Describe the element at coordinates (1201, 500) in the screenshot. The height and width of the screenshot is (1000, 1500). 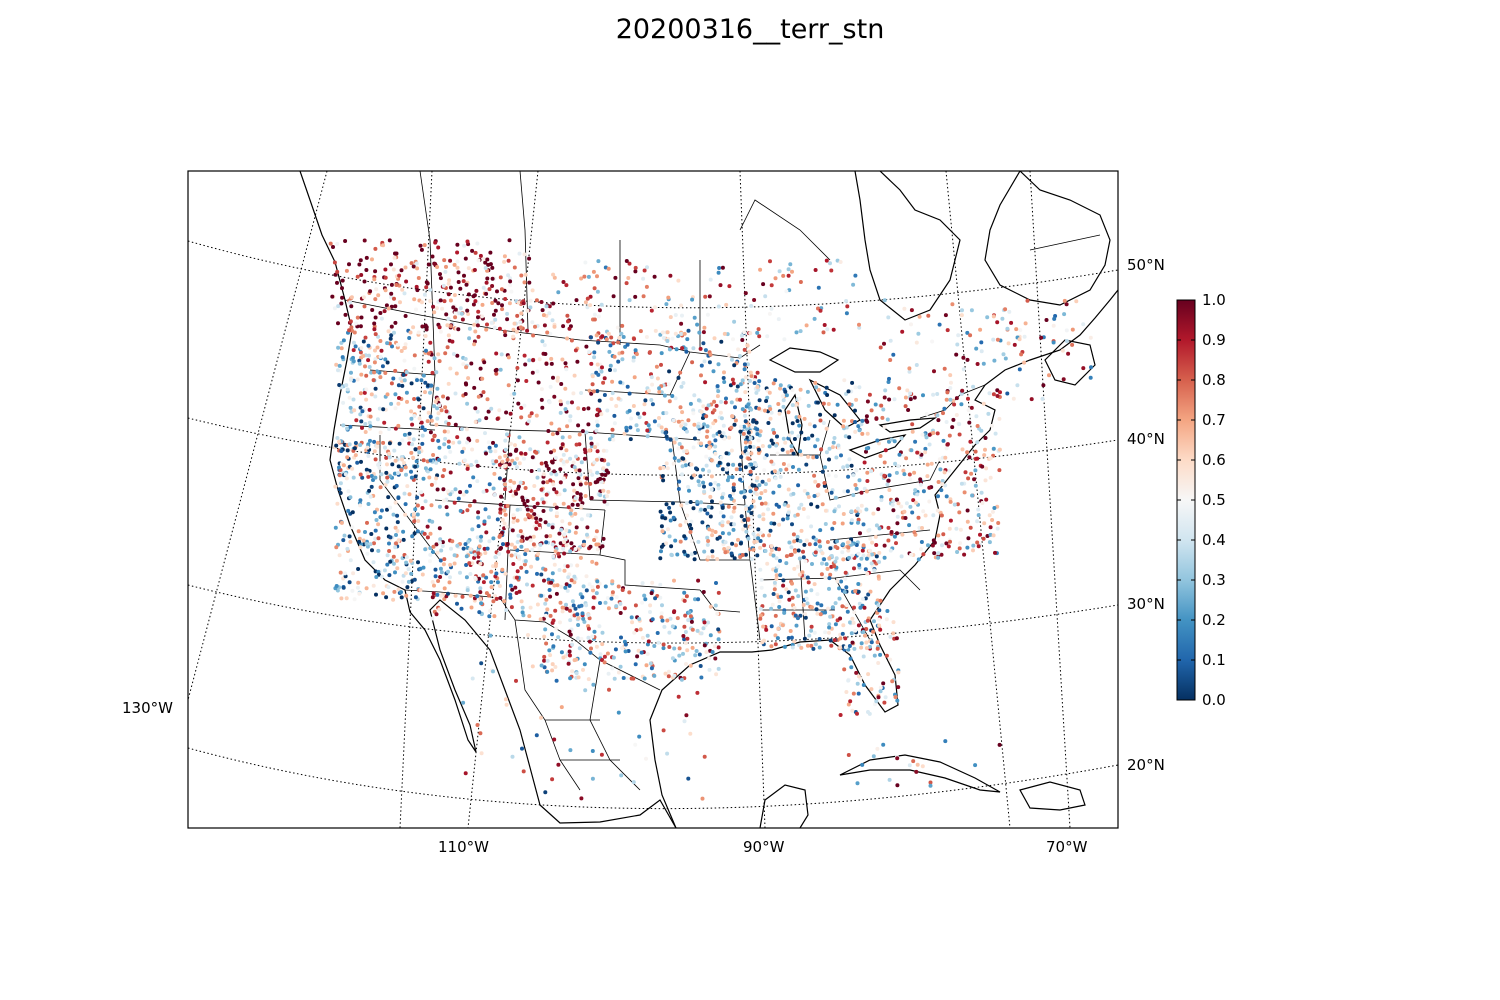
I see `colorbar-ticks: 1.00.90.80.70.60.50.40.30.20.10.0` at that location.